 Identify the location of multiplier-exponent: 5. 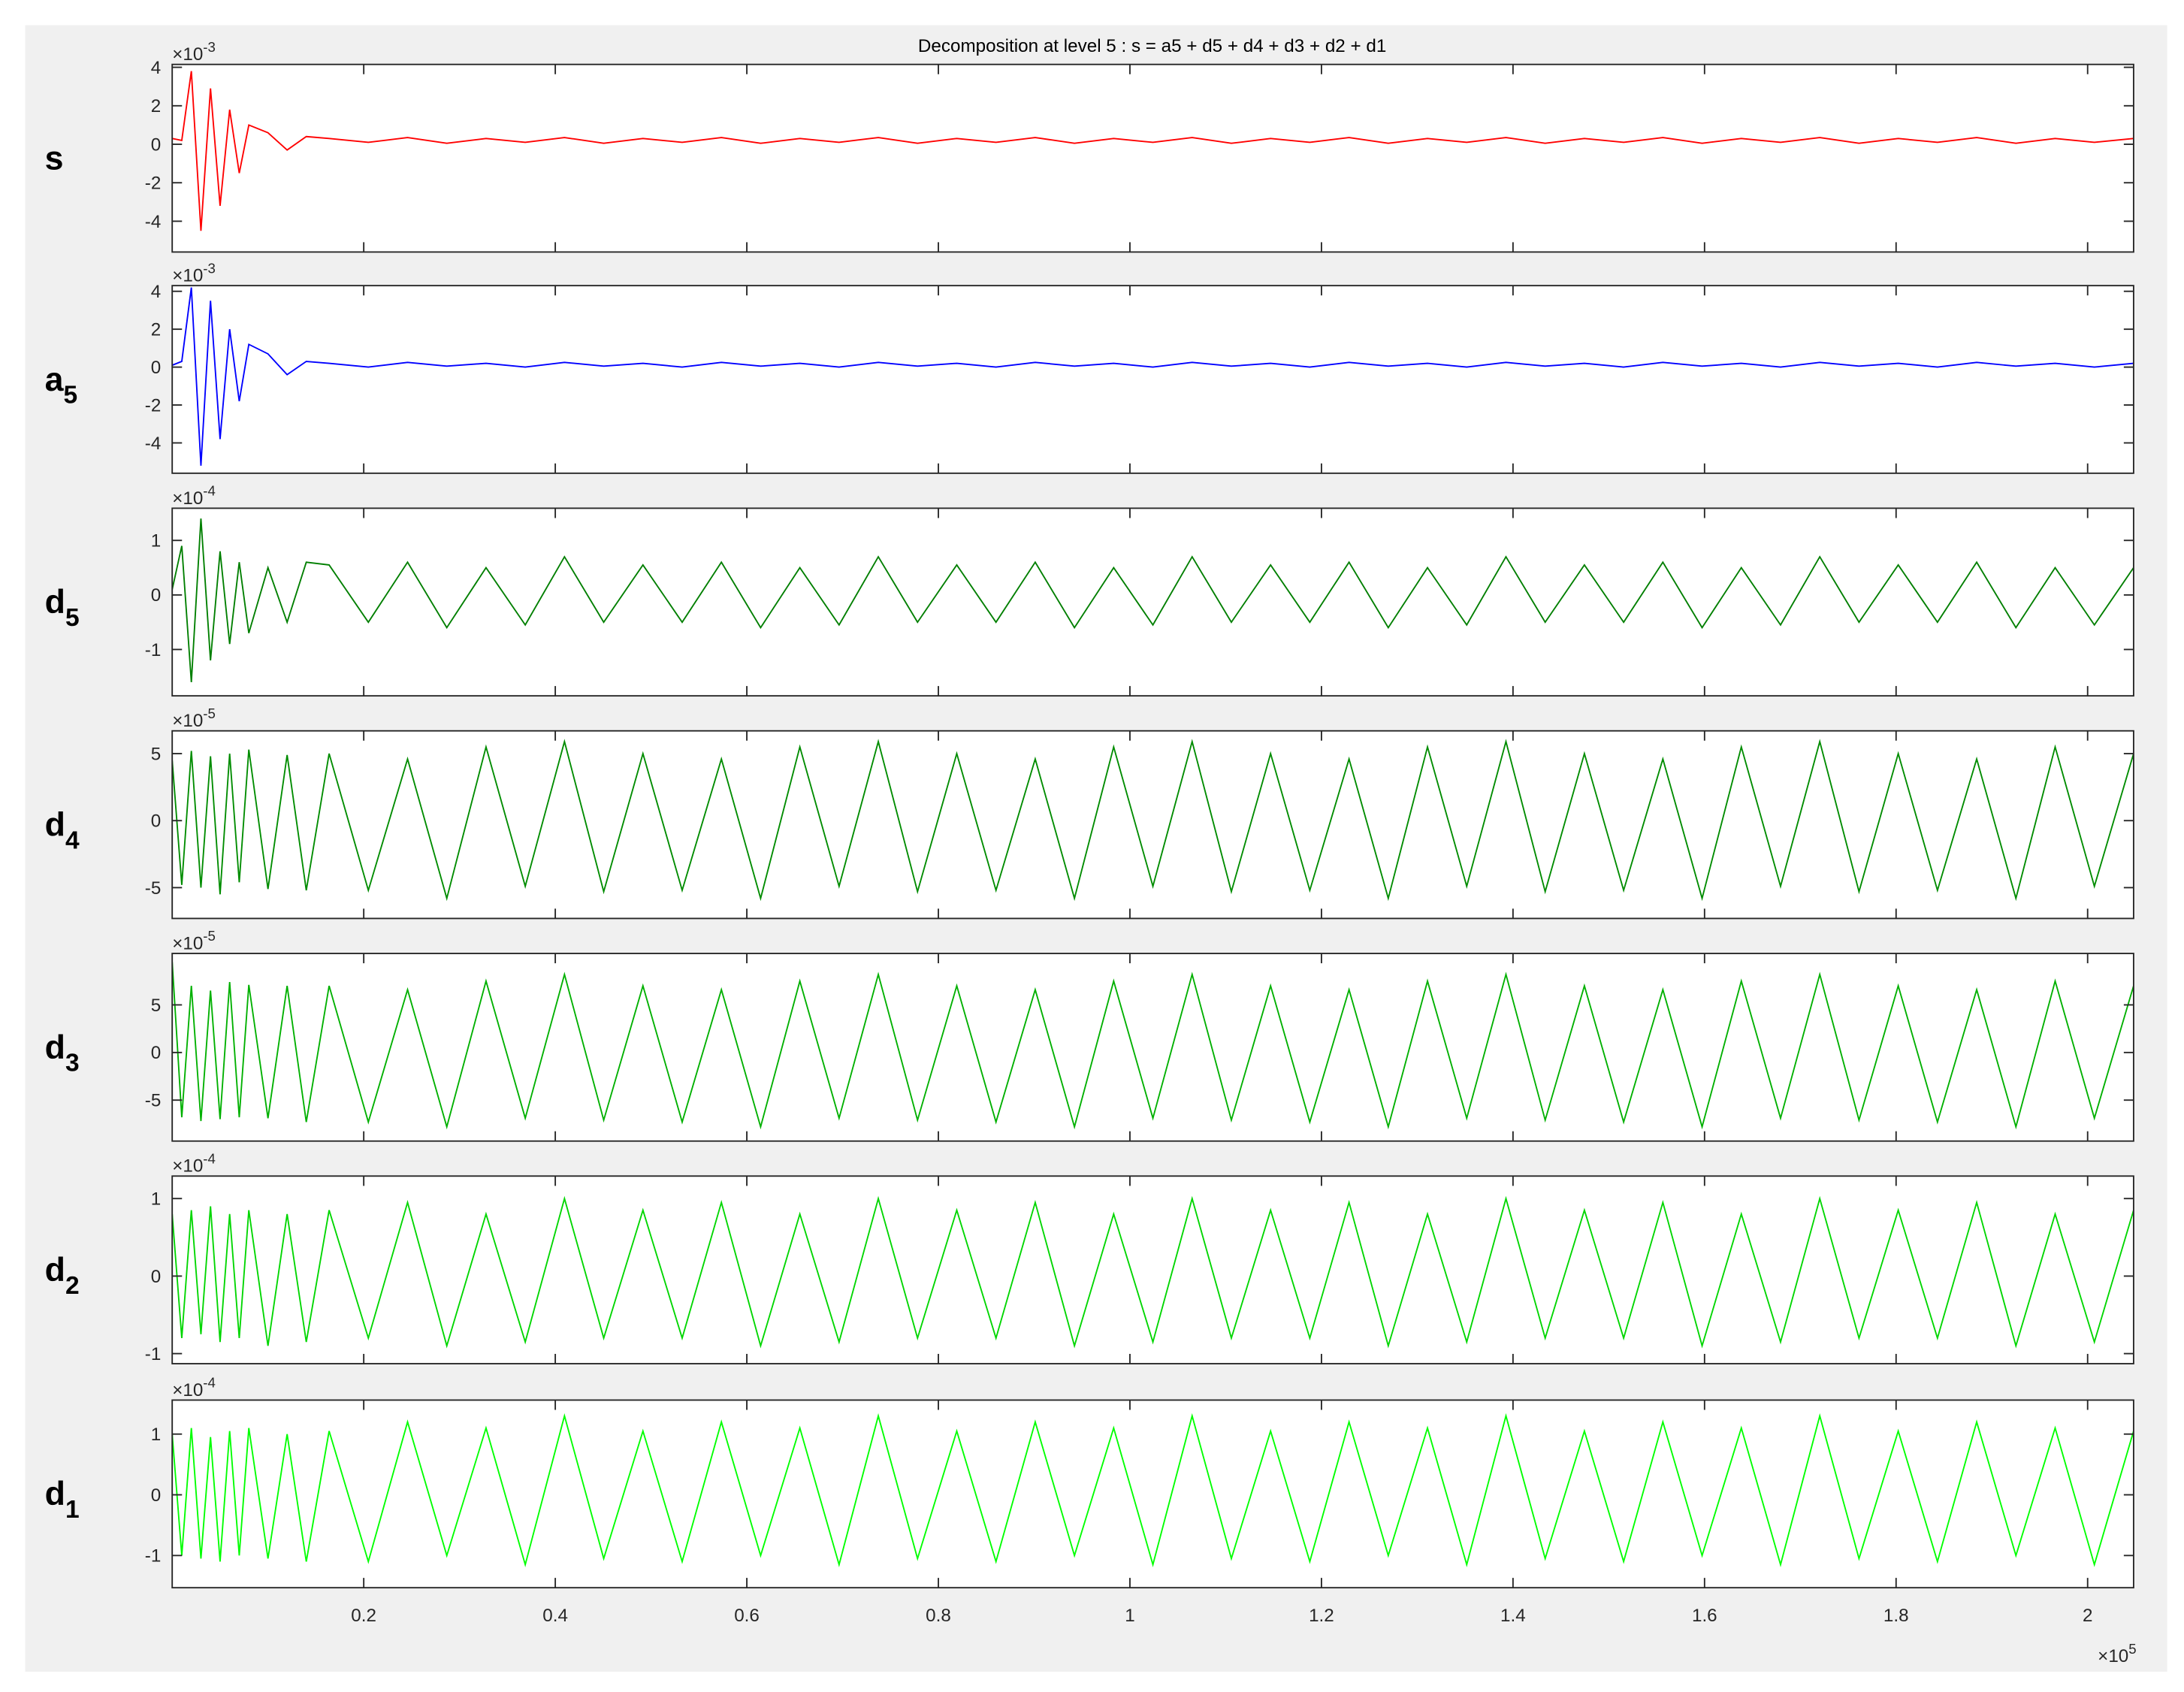
(2132, 1649).